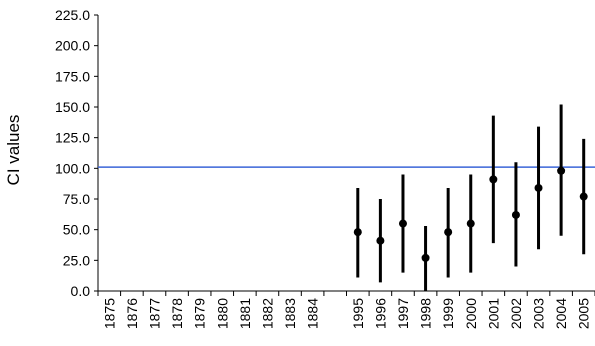  What do you see at coordinates (539, 313) in the screenshot?
I see `x-tick-label: 2003` at bounding box center [539, 313].